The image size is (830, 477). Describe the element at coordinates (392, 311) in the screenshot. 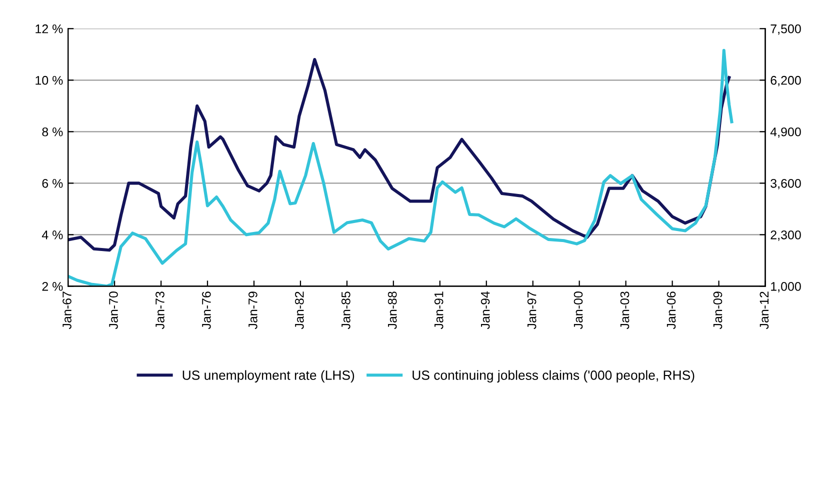

I see `x-tick-label: Jan-88` at that location.